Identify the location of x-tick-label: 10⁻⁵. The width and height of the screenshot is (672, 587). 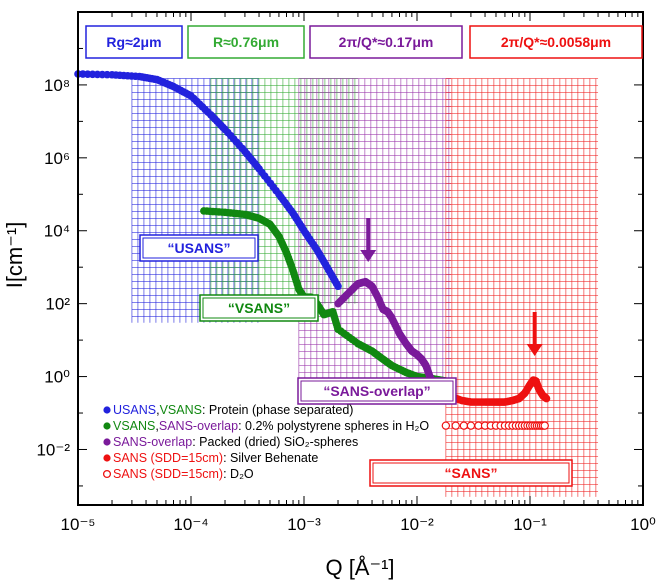
(78, 524).